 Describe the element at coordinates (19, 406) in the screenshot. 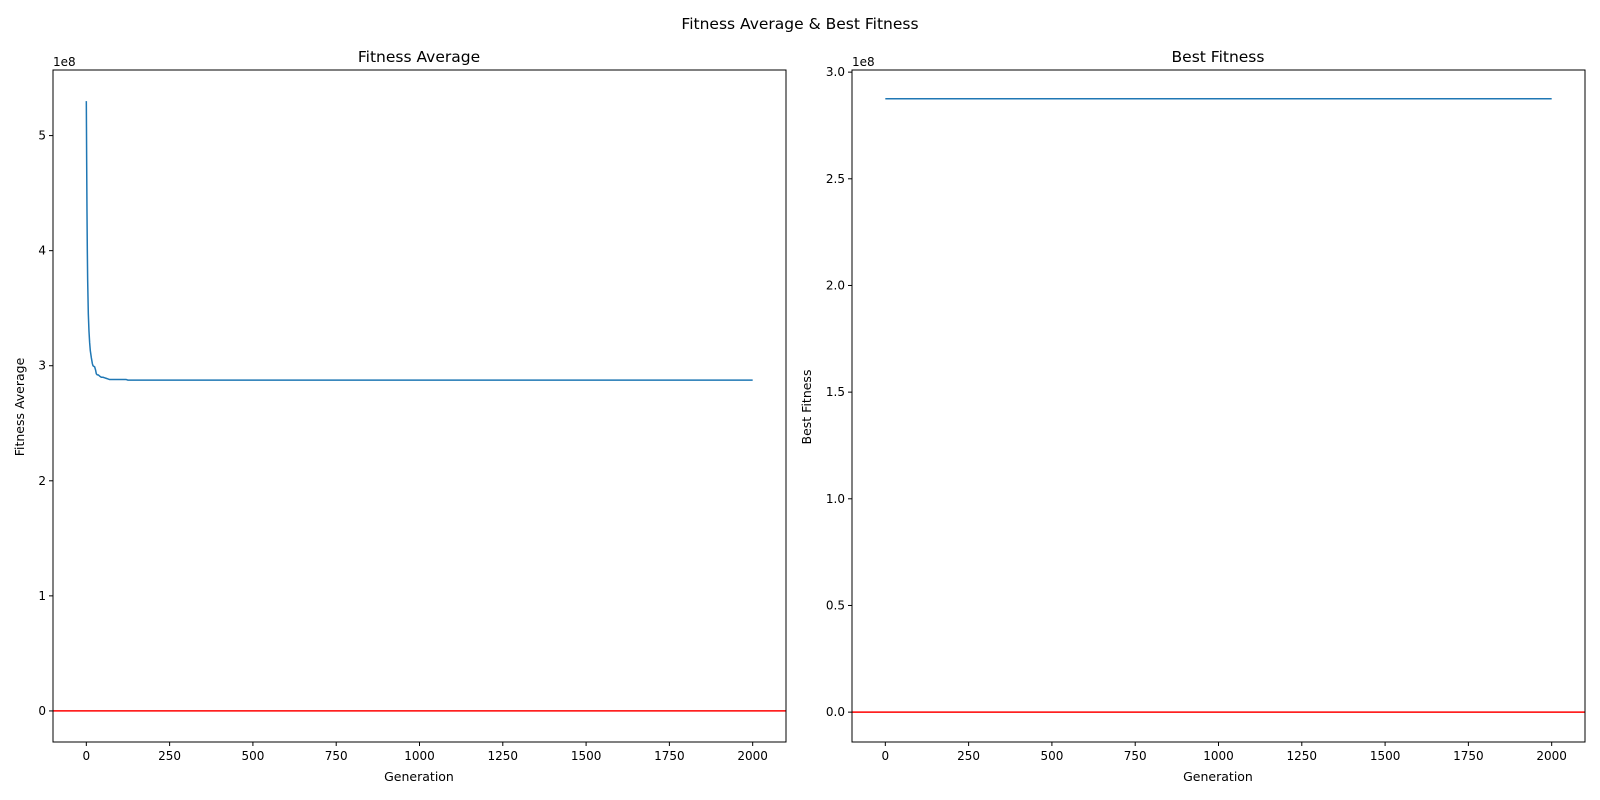

I see `y-axis-label: Fitness Average` at that location.